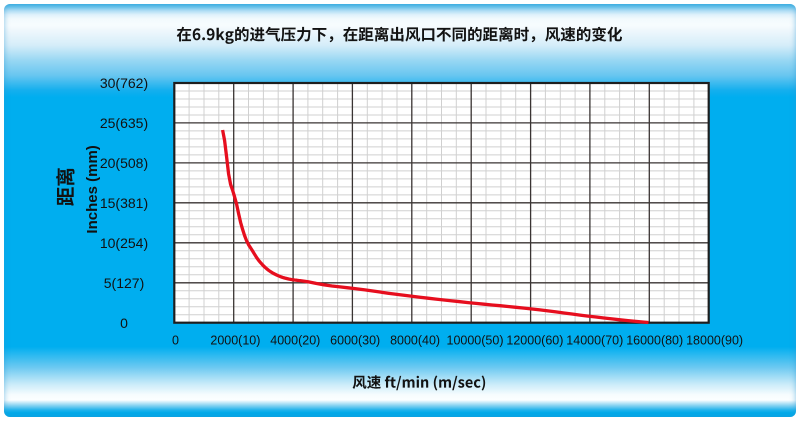  I want to click on svg-text: 14000(70), so click(594, 341).